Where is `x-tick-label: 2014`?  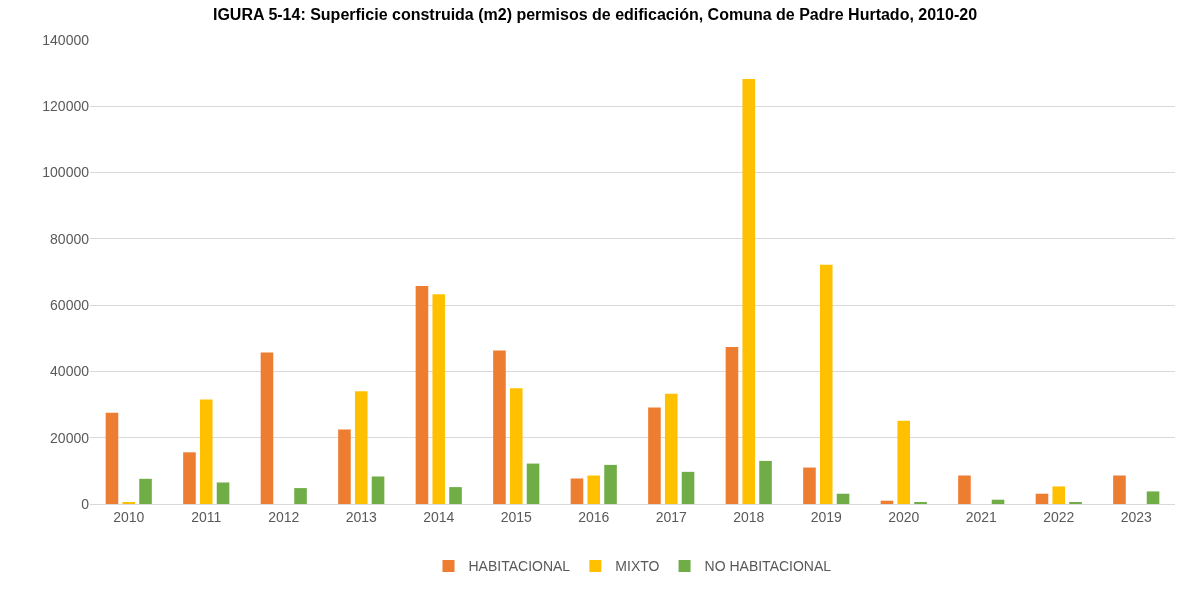 x-tick-label: 2014 is located at coordinates (439, 516).